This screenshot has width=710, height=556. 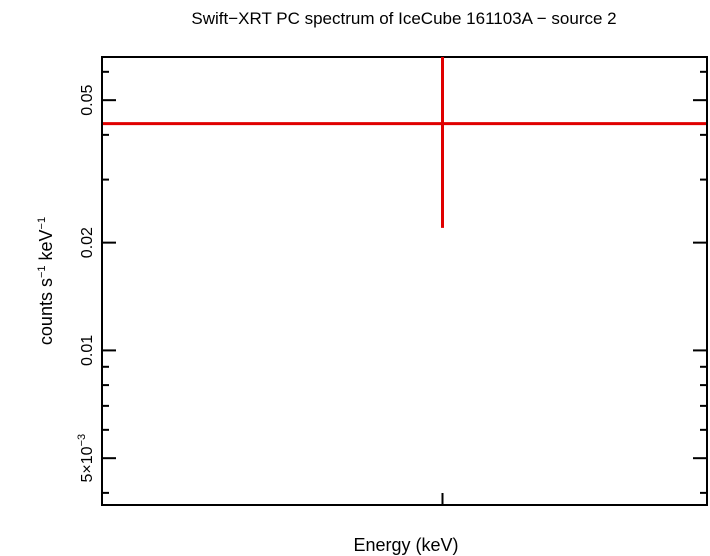 I want to click on y-tick-label-base: 0.02, so click(x=87, y=242).